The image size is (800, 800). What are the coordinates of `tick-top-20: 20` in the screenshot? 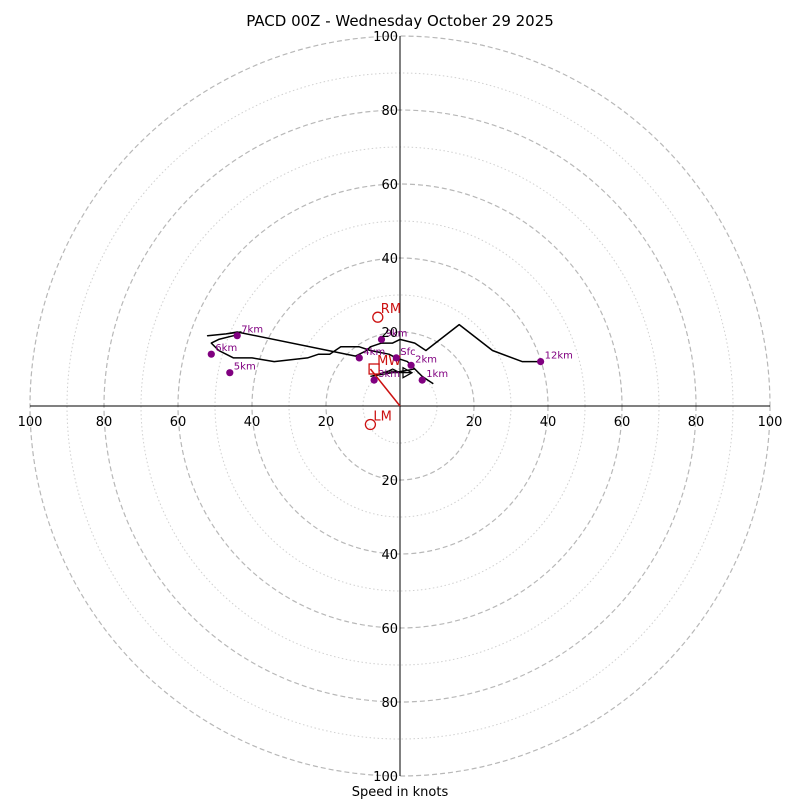 It's located at (389, 333).